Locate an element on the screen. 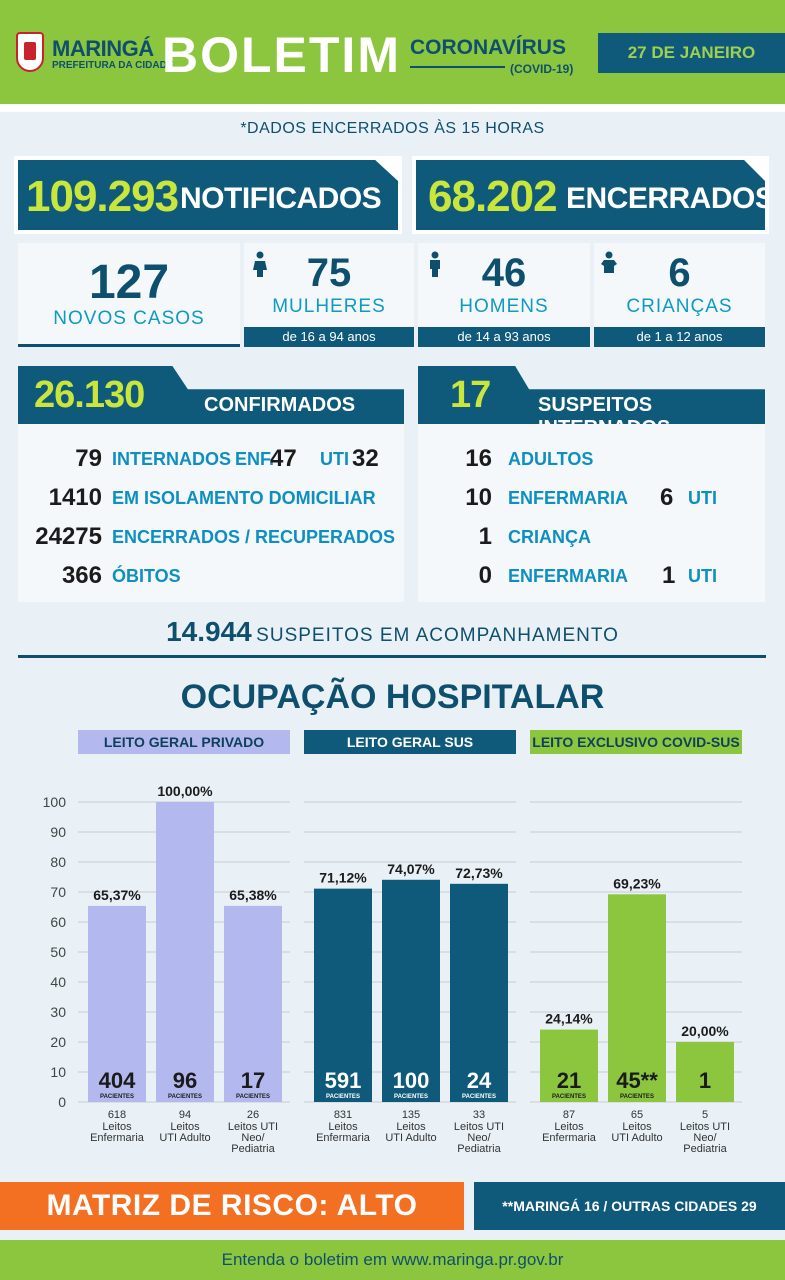 This screenshot has height=1280, width=785. encerrados-value: 68.202 is located at coordinates (493, 196).